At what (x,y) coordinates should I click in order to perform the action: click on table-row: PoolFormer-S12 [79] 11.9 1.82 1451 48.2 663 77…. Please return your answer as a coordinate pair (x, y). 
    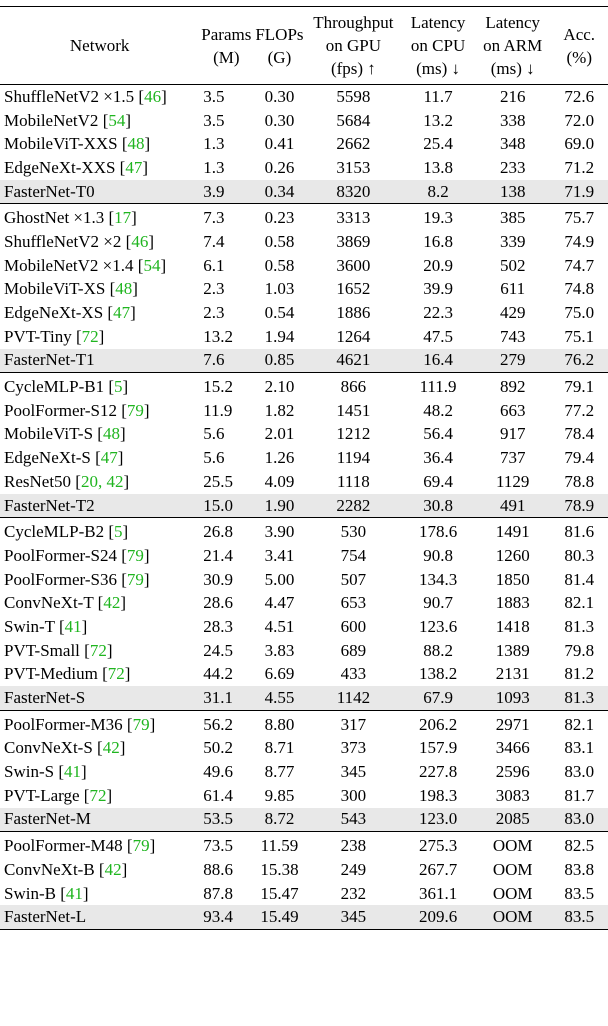
    Looking at the image, I should click on (304, 411).